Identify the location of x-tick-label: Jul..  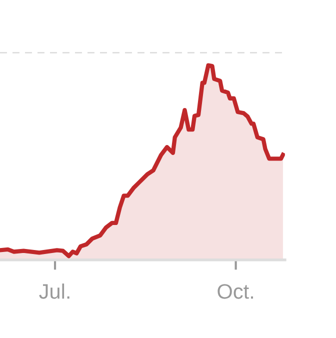
(54, 291).